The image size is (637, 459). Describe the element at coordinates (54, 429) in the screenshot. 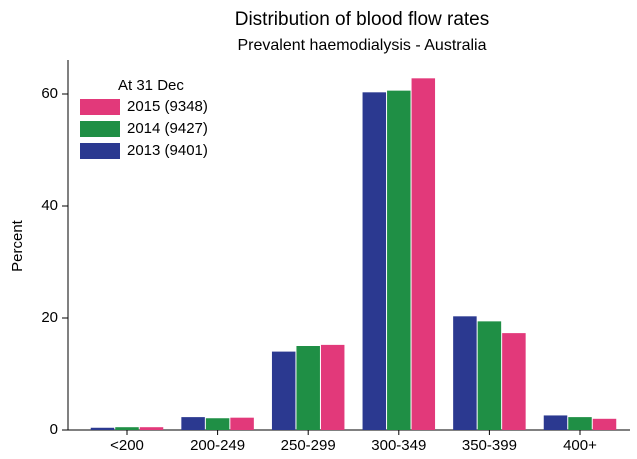

I see `y-tick-label: 0` at that location.